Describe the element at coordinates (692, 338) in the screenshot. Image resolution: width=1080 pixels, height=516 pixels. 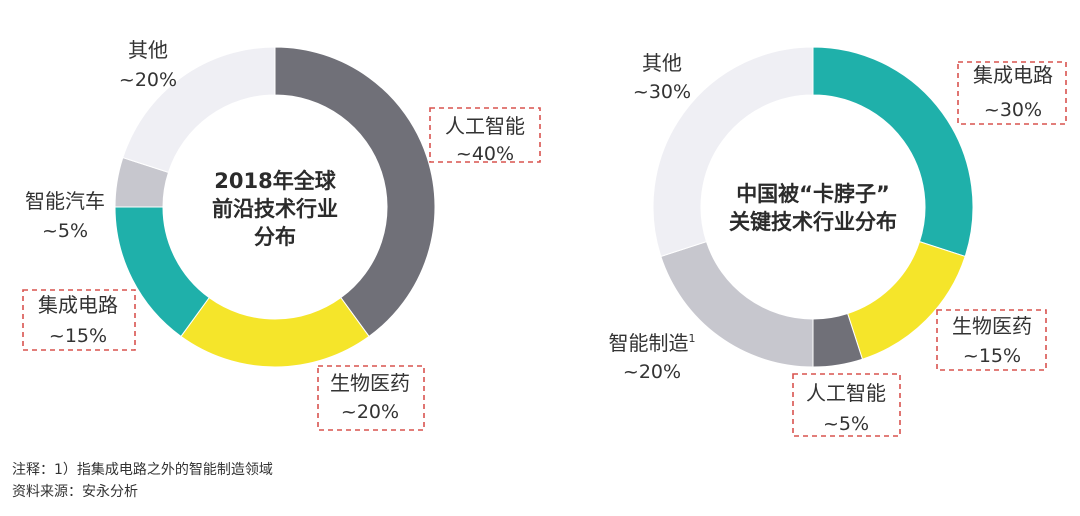
I see `slice-label-superscript: 1` at that location.